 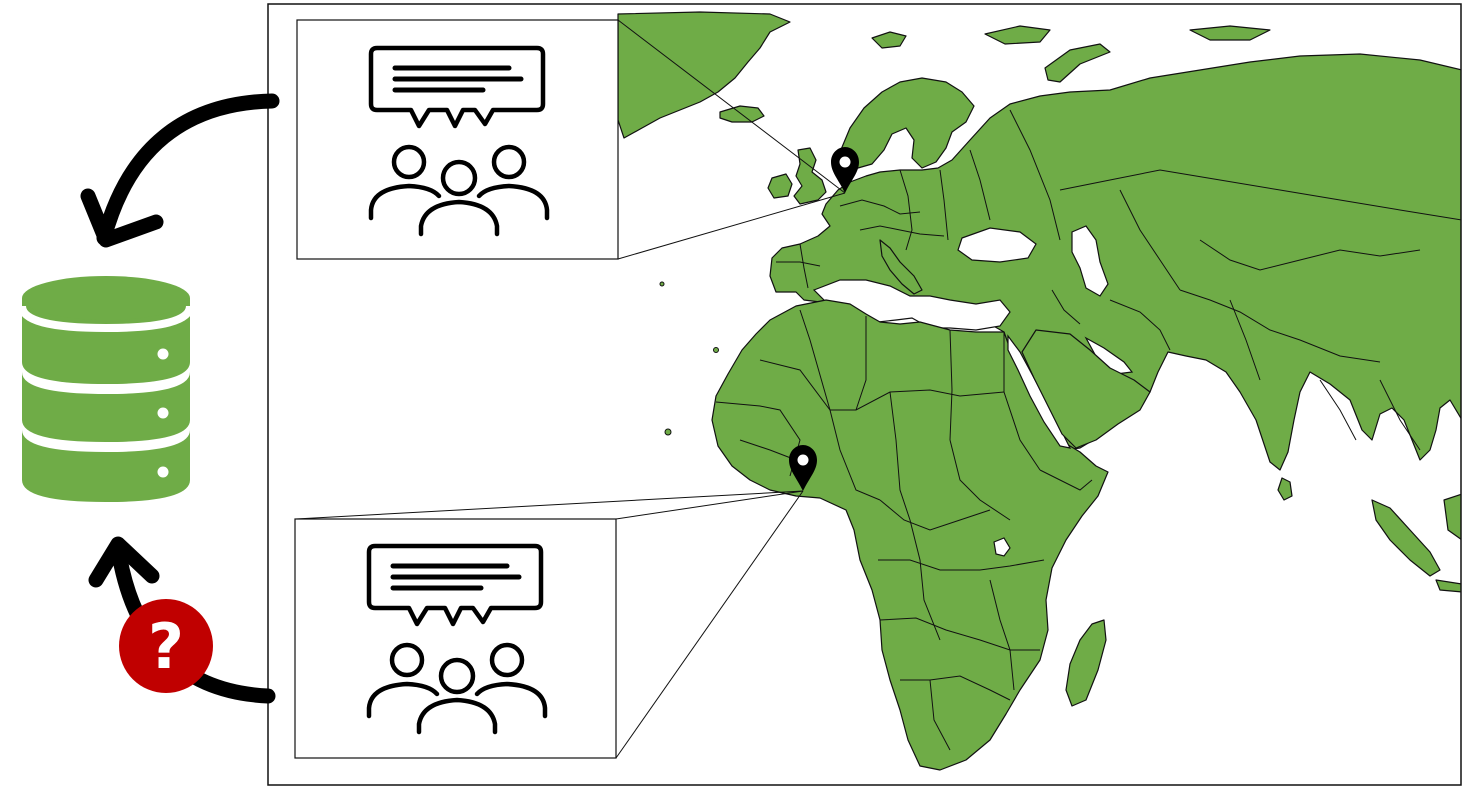 I want to click on landmass-sumatra, so click(x=1406, y=538).